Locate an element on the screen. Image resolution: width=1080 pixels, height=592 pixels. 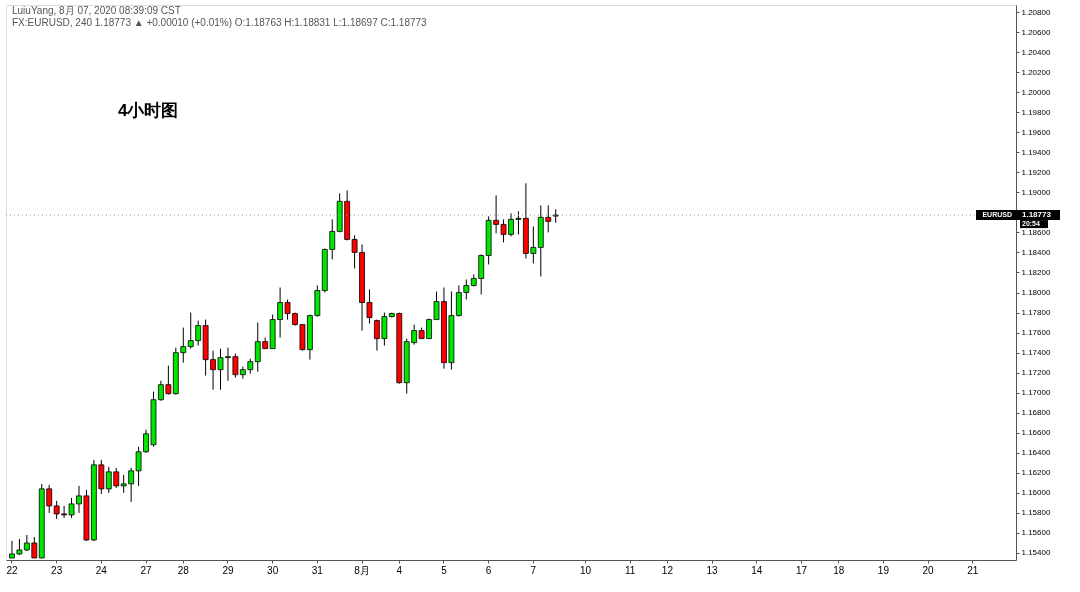
x-tick-label: 13 is located at coordinates (712, 570).